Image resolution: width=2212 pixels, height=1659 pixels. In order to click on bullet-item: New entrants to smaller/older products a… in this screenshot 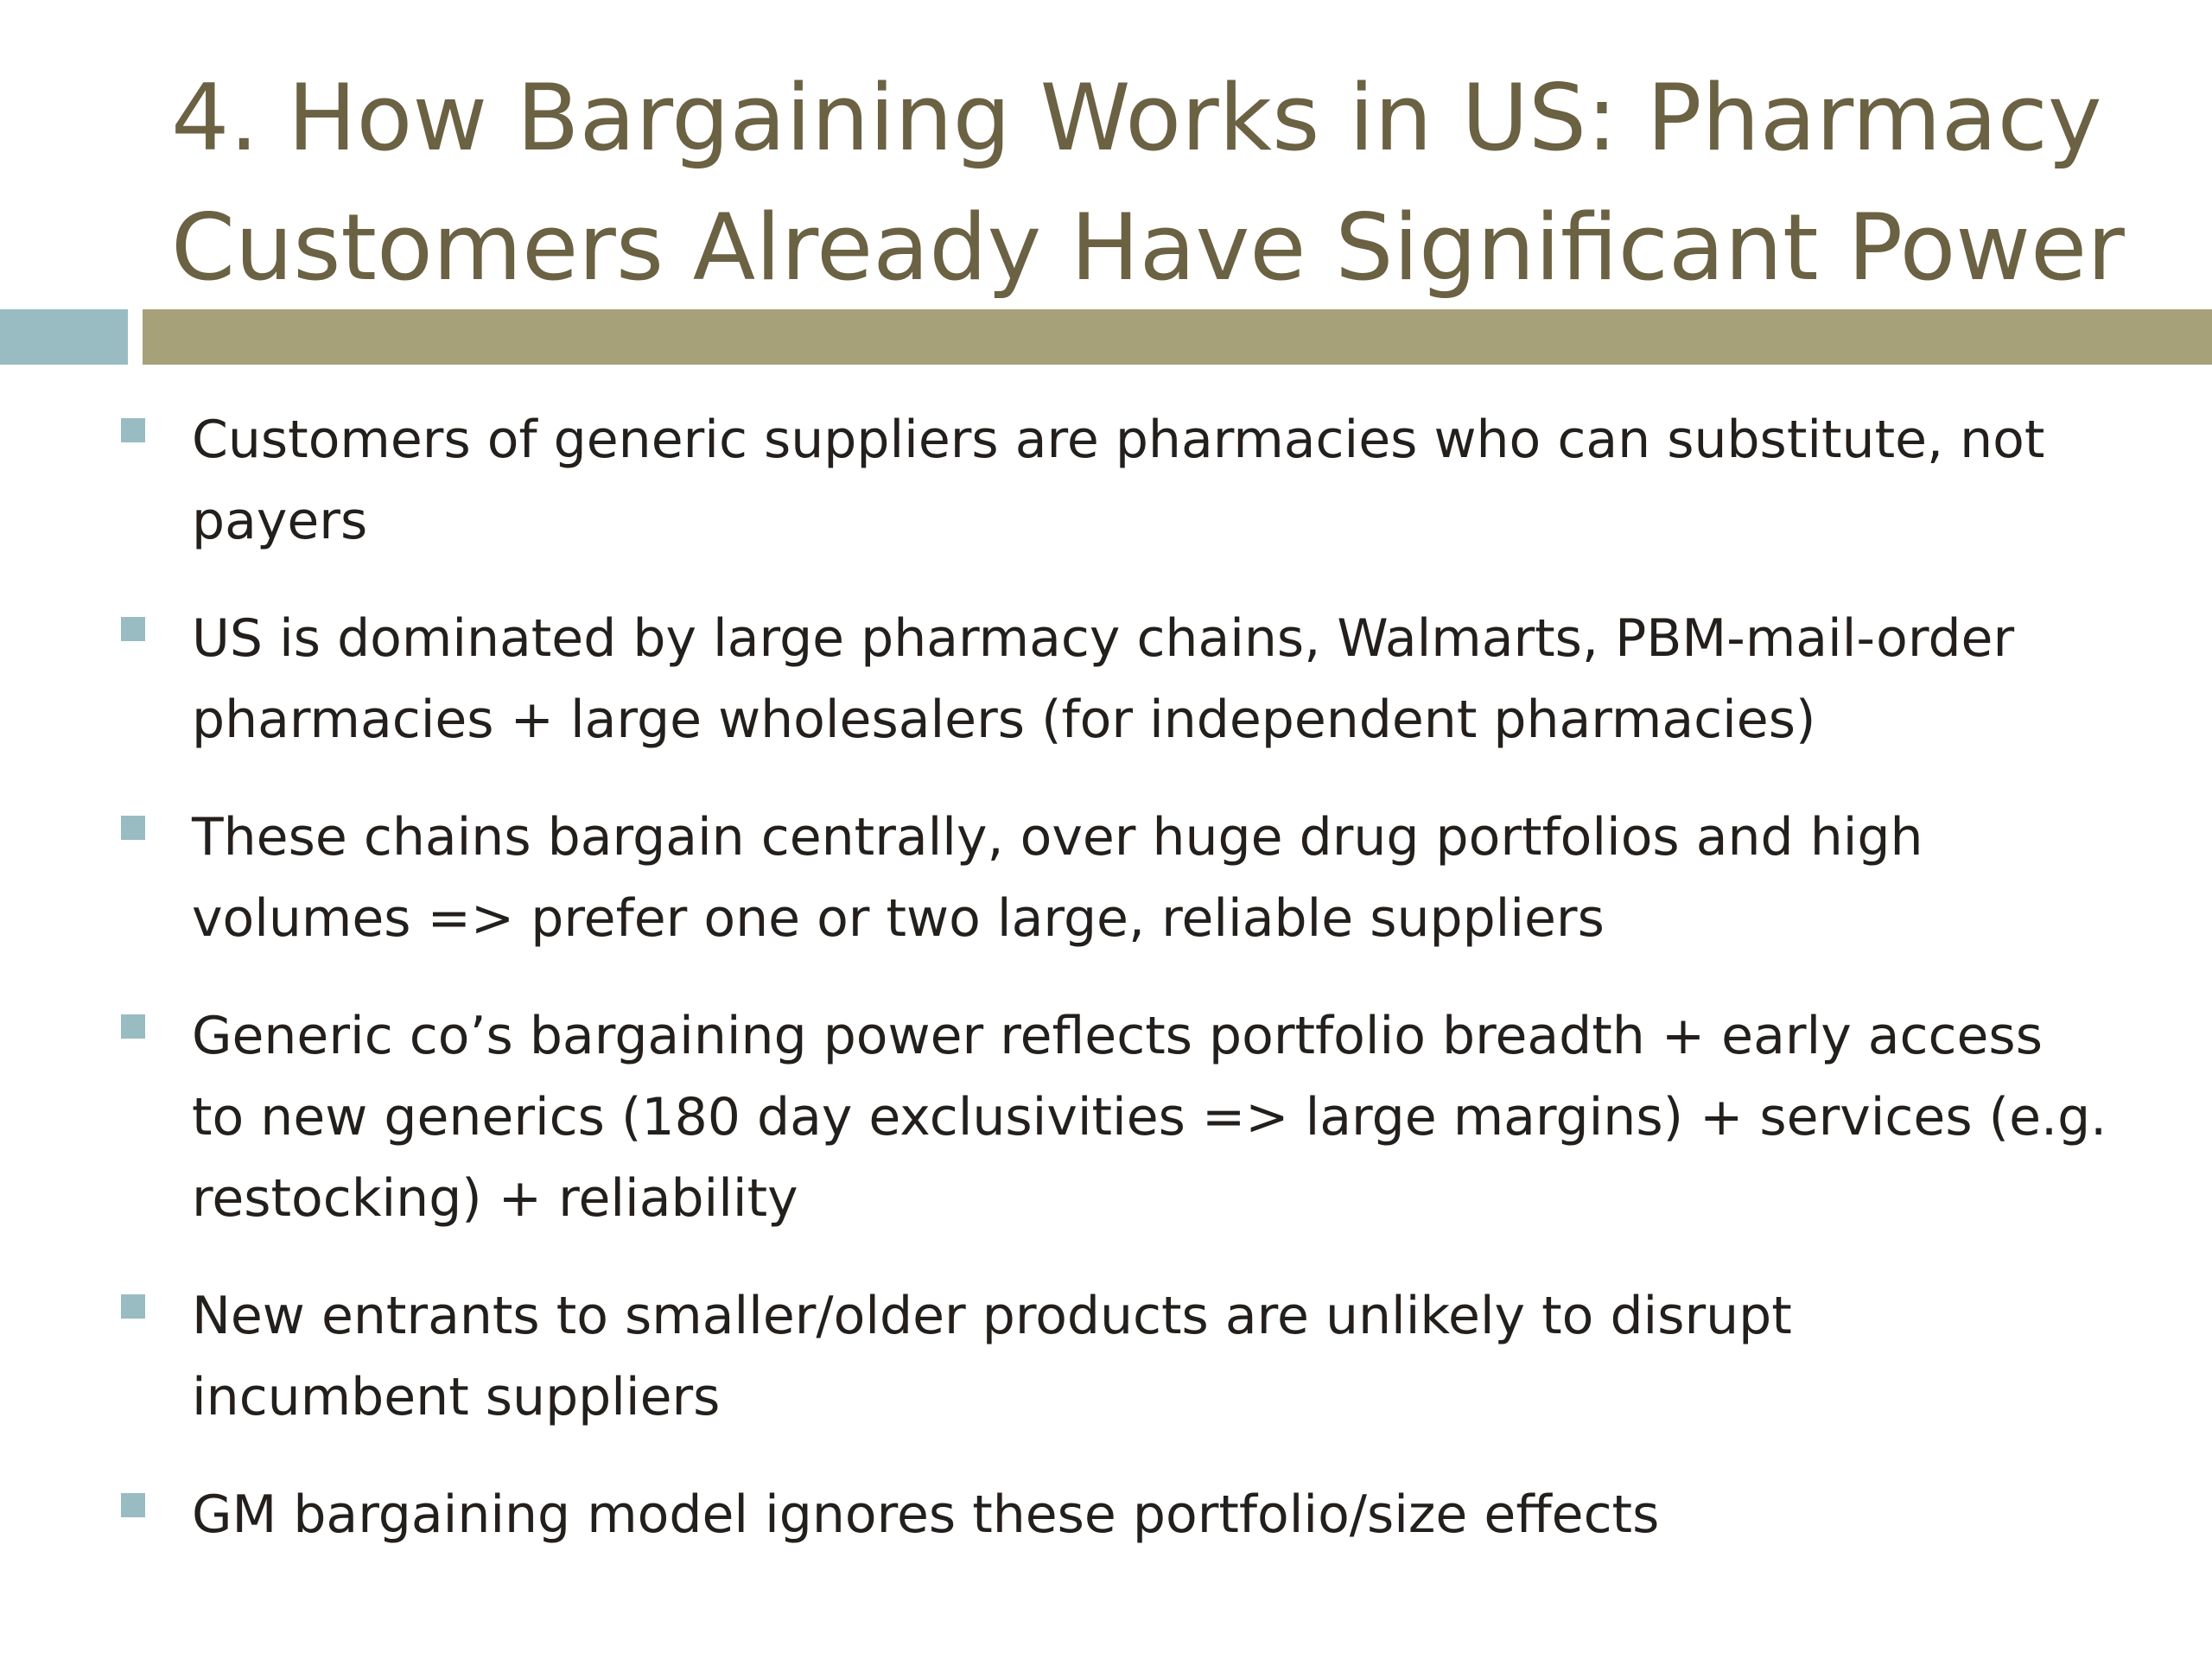, I will do `click(1132, 1356)`.